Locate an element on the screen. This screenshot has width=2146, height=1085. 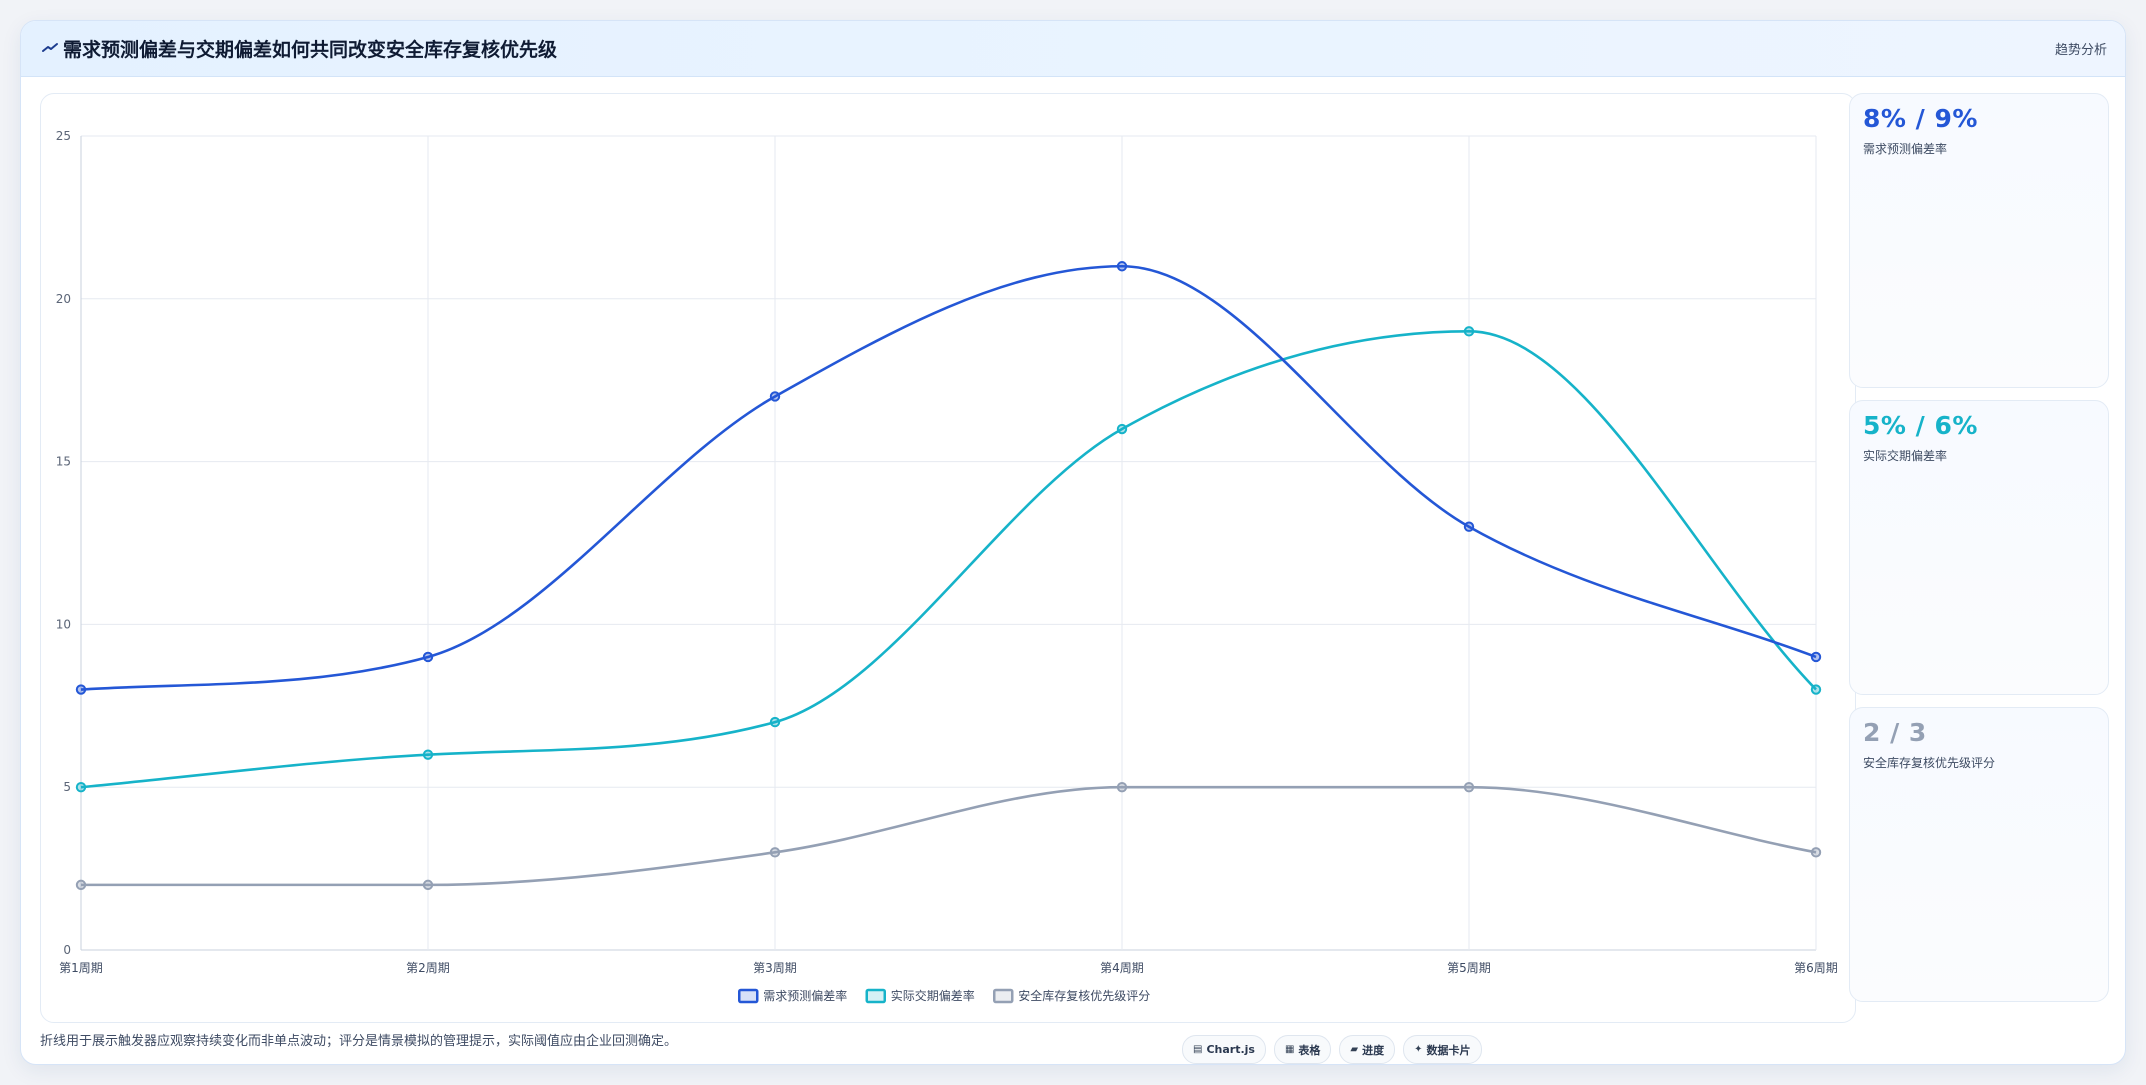
x-tick-label: 第1周期 is located at coordinates (81, 968).